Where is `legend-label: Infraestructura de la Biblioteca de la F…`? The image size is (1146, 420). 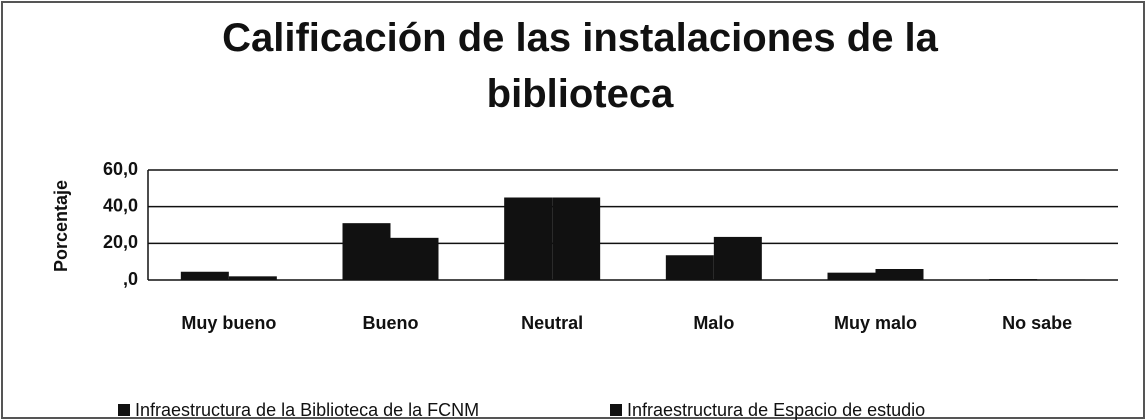 legend-label: Infraestructura de la Biblioteca de la F… is located at coordinates (307, 410).